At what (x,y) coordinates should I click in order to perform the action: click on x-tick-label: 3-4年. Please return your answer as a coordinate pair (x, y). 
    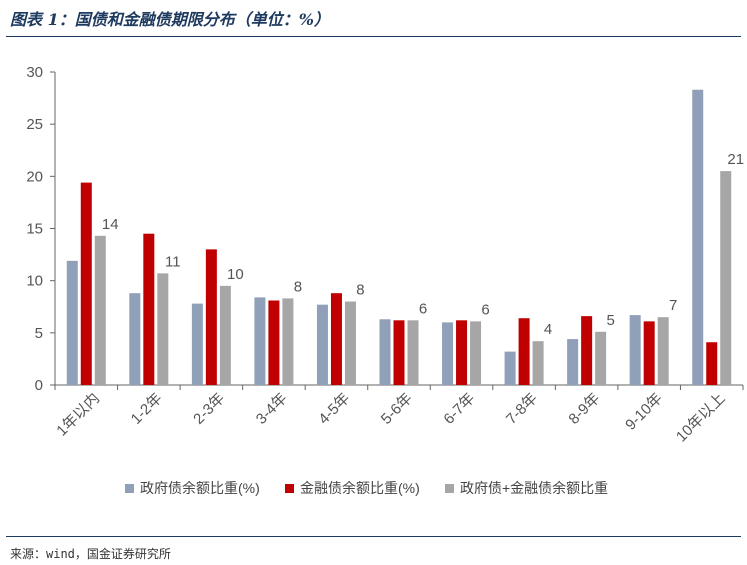
    Looking at the image, I should click on (272, 409).